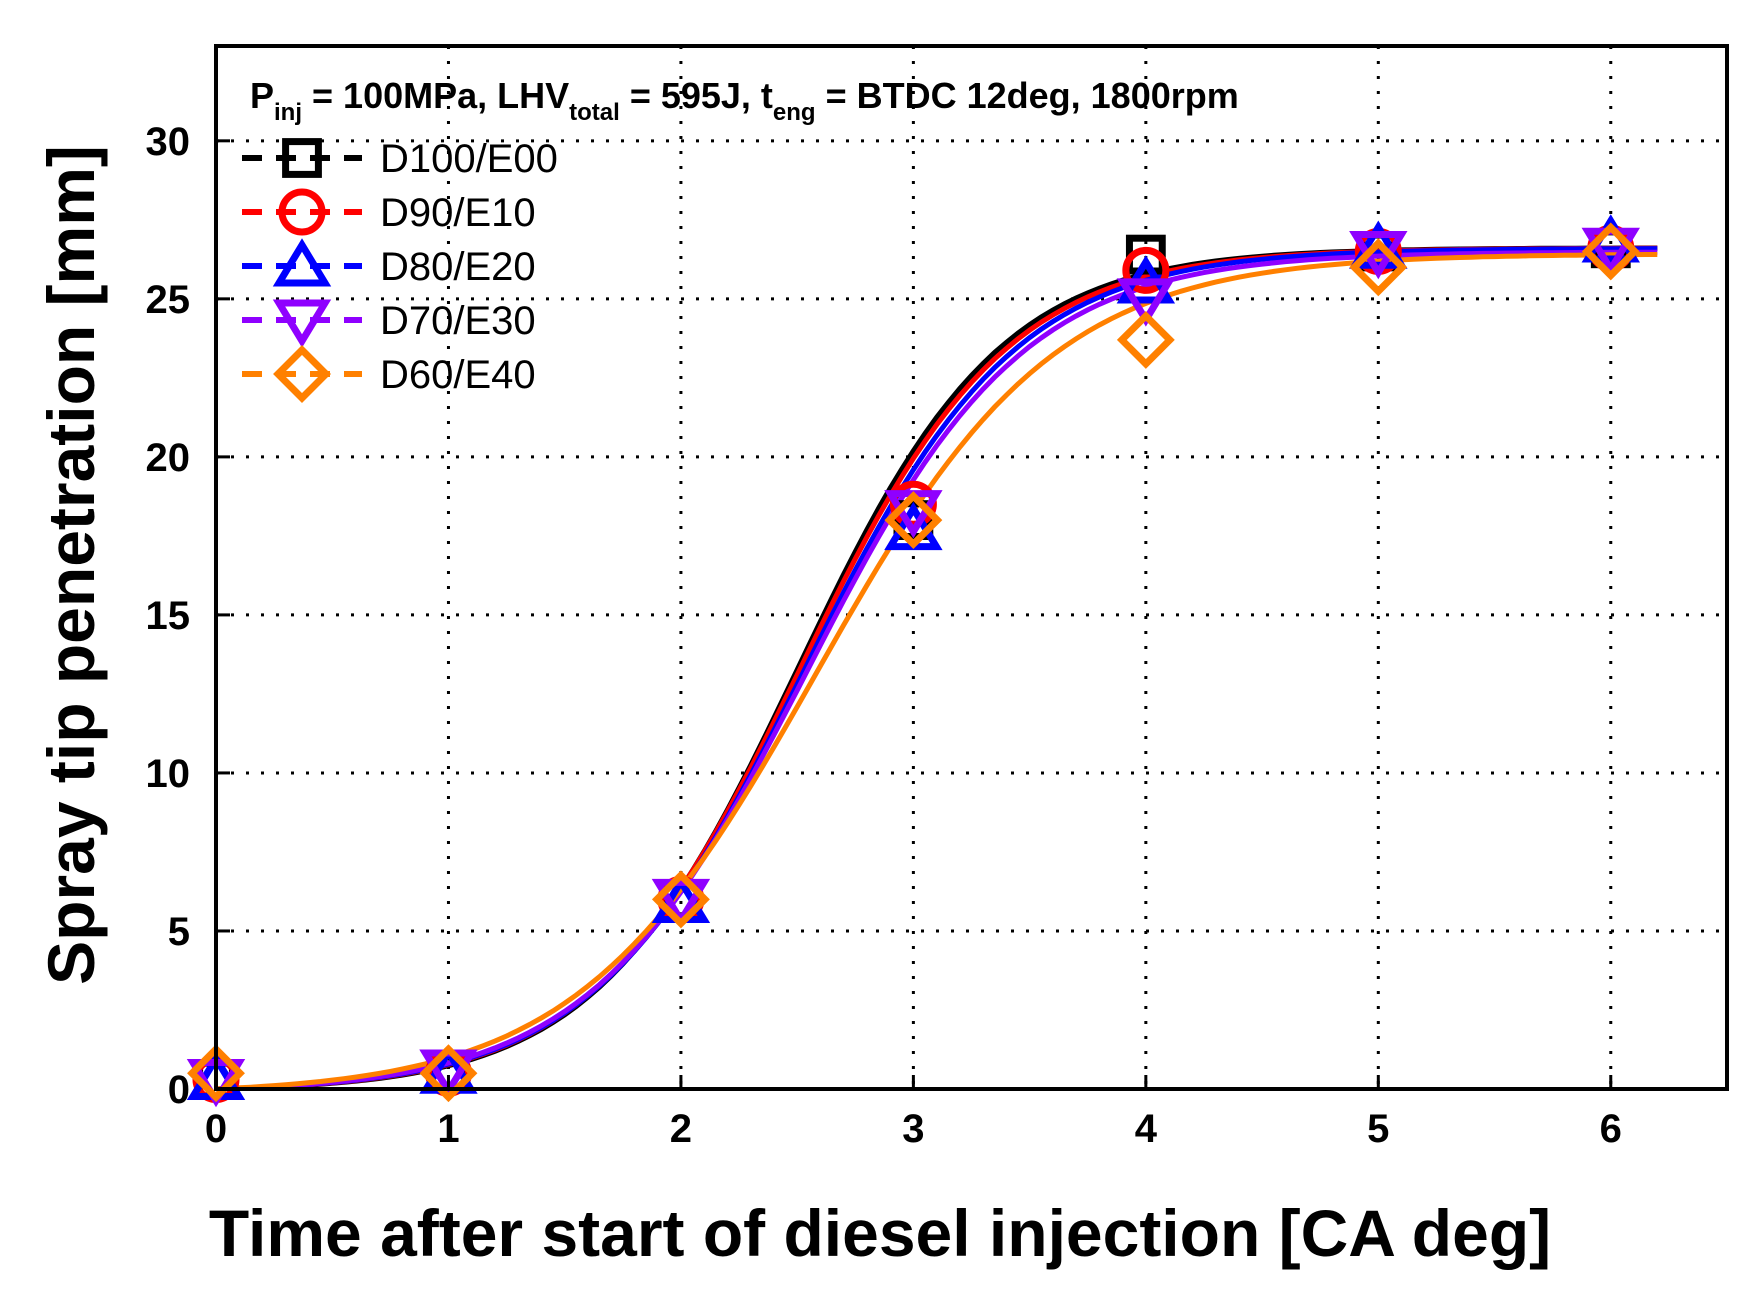  Describe the element at coordinates (179, 932) in the screenshot. I see `y-tick-label: 5` at that location.